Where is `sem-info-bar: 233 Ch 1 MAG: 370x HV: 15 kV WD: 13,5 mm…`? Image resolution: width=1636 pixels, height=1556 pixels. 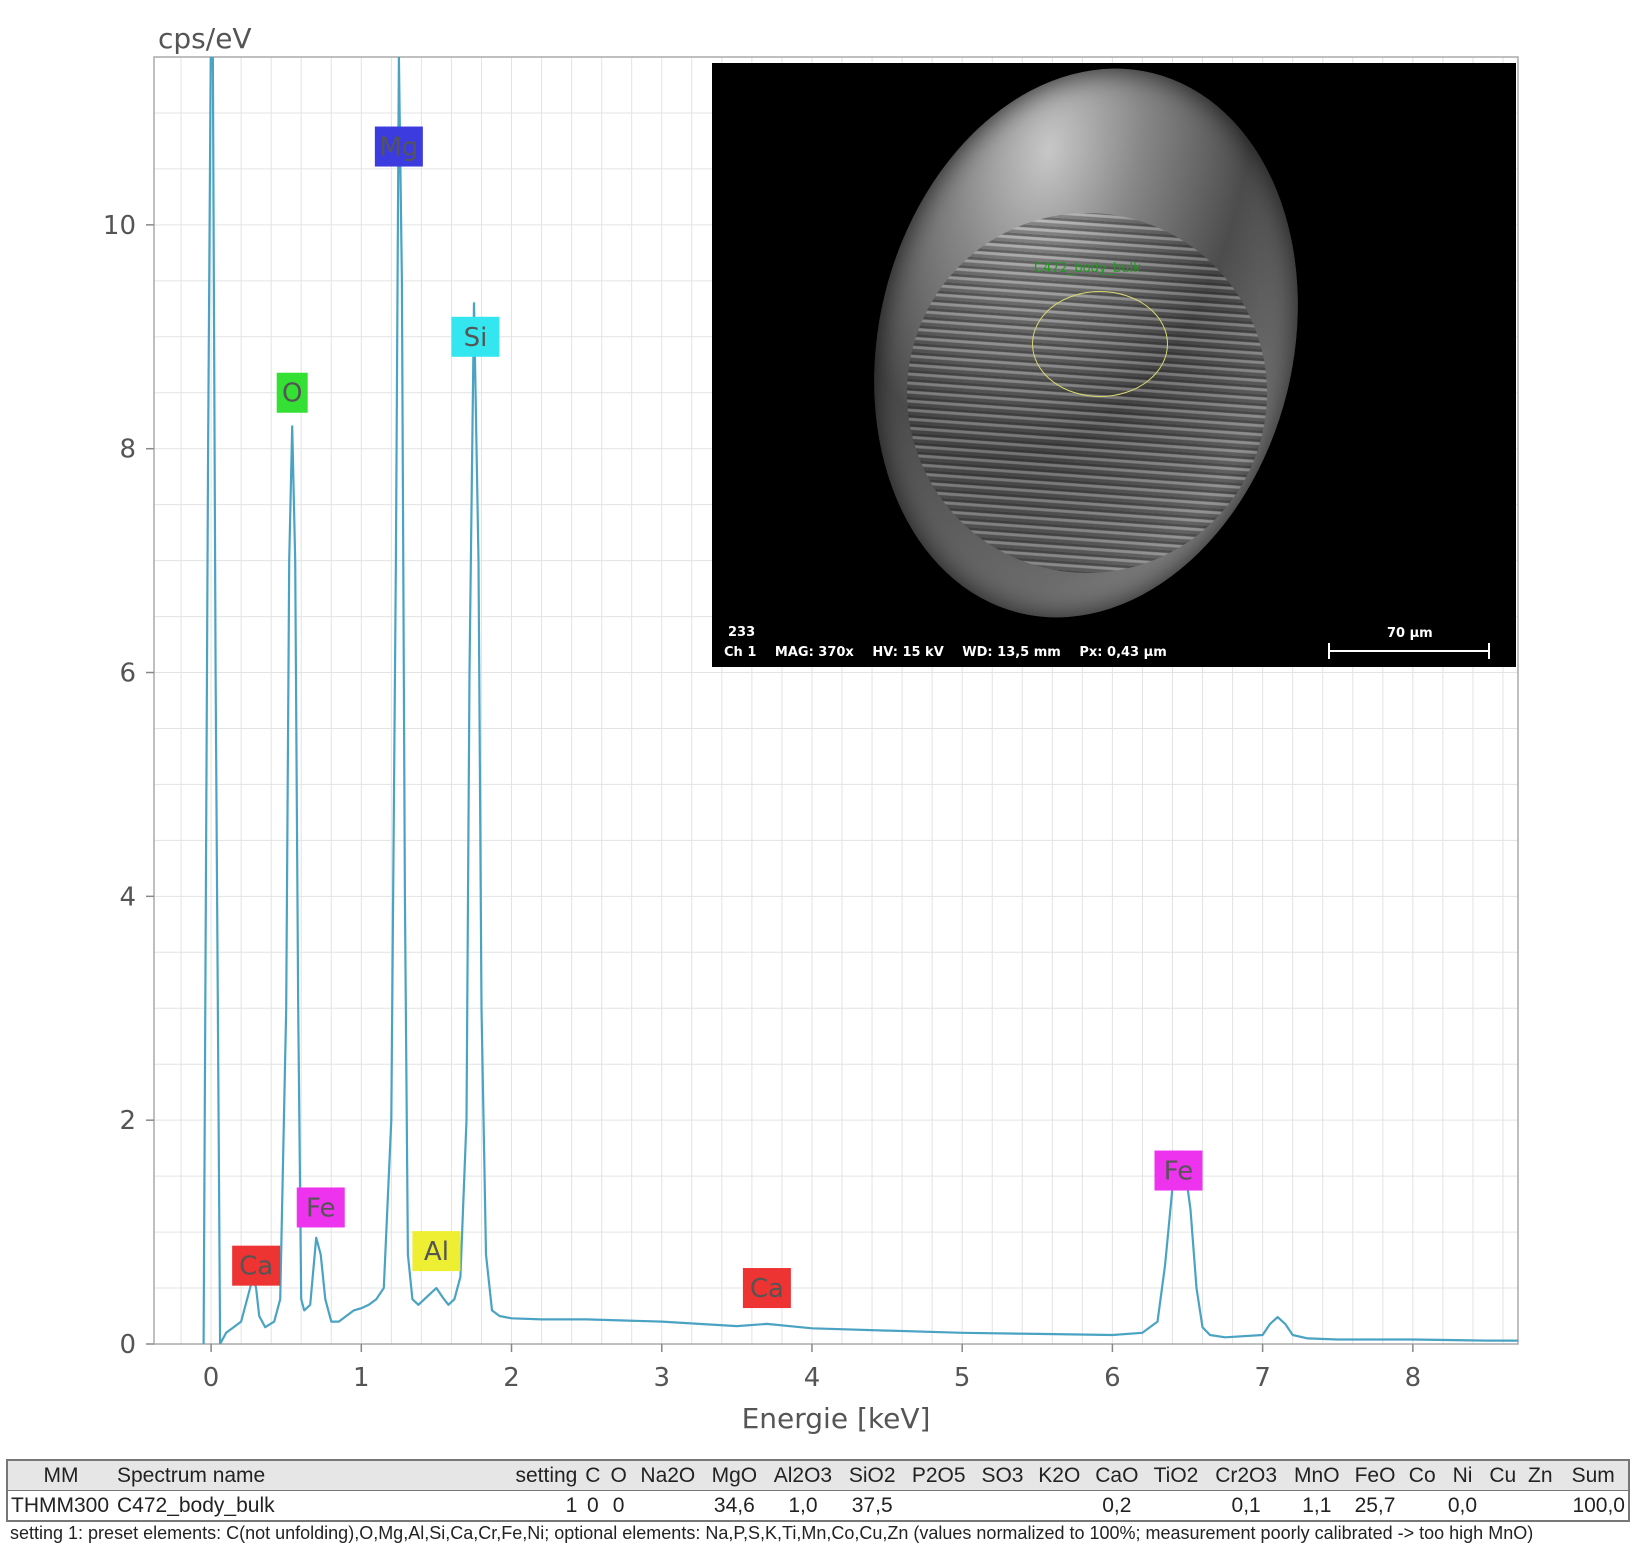
sem-info-bar: 233 Ch 1 MAG: 370x HV: 15 kV WD: 13,5 mm… is located at coordinates (1114, 645).